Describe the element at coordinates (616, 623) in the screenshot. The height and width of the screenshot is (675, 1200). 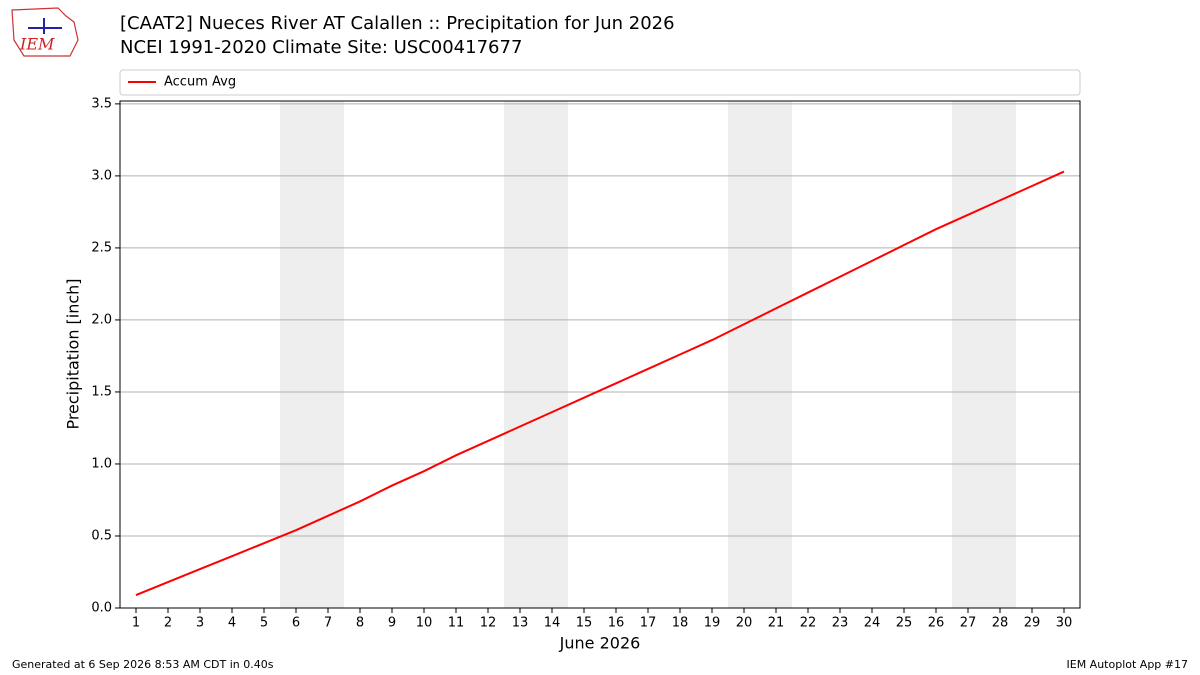
I see `x-tick-label: 16` at that location.